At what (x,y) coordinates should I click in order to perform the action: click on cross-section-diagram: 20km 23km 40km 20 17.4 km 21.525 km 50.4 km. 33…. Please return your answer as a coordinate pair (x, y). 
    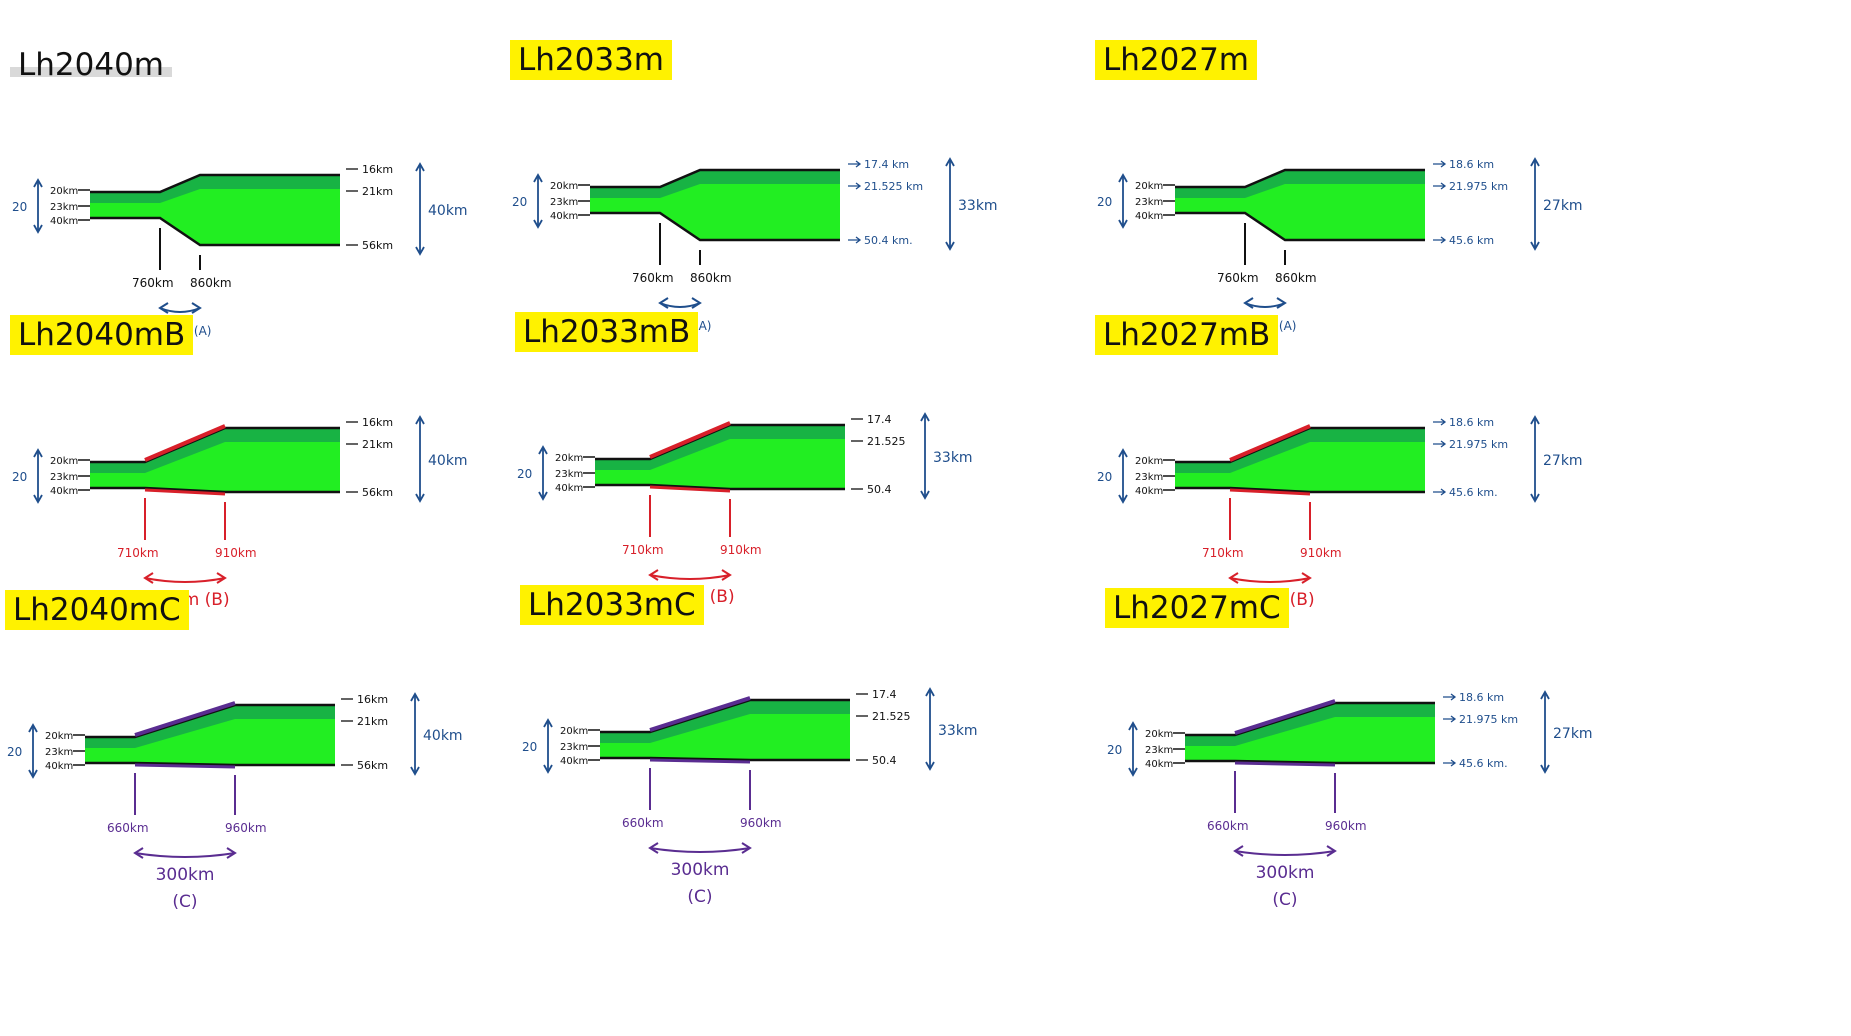
    Looking at the image, I should click on (755, 245).